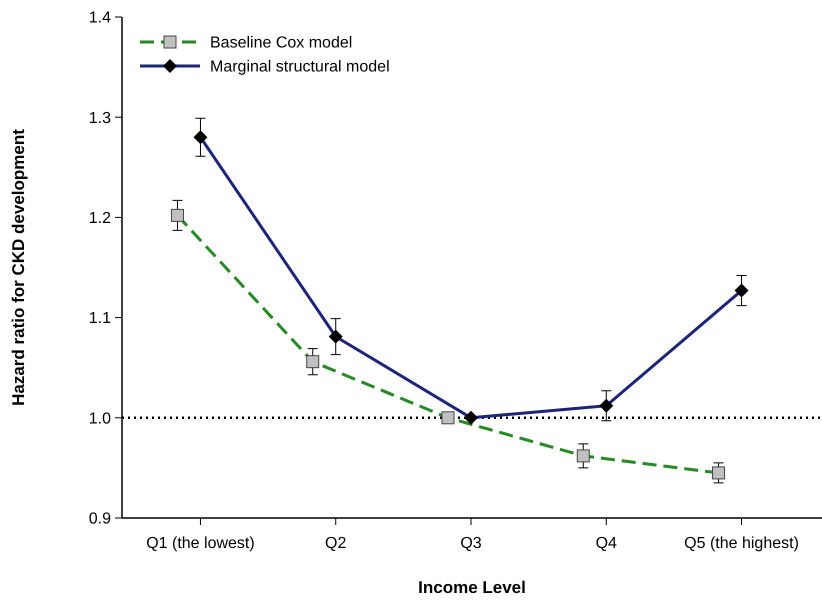 This screenshot has width=822, height=605. What do you see at coordinates (100, 419) in the screenshot?
I see `y-tick-label: 1.0` at bounding box center [100, 419].